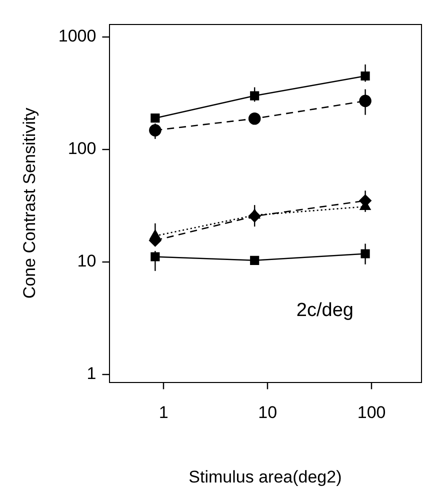 The height and width of the screenshot is (504, 436). I want to click on x-tick-label: 10, so click(268, 412).